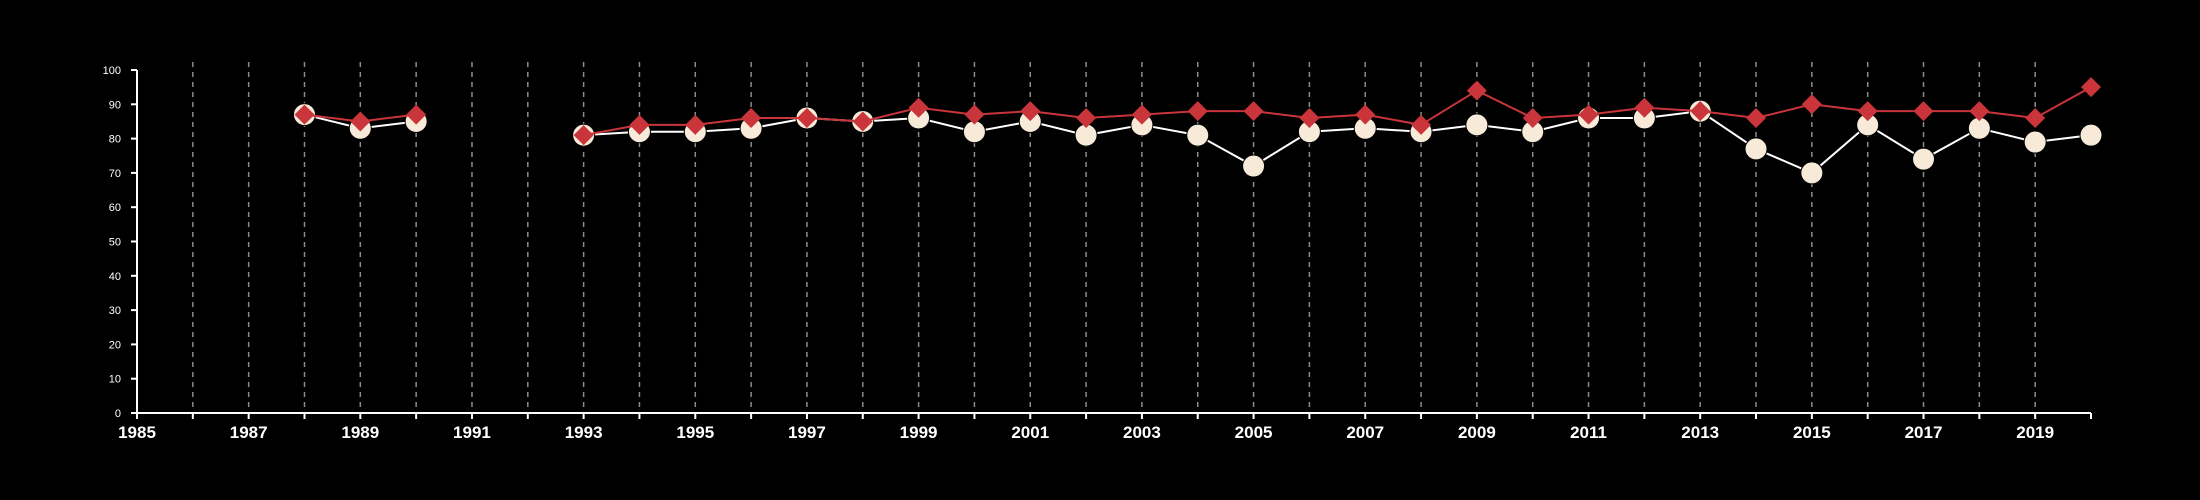  I want to click on x-tick-label: 2013, so click(1700, 432).